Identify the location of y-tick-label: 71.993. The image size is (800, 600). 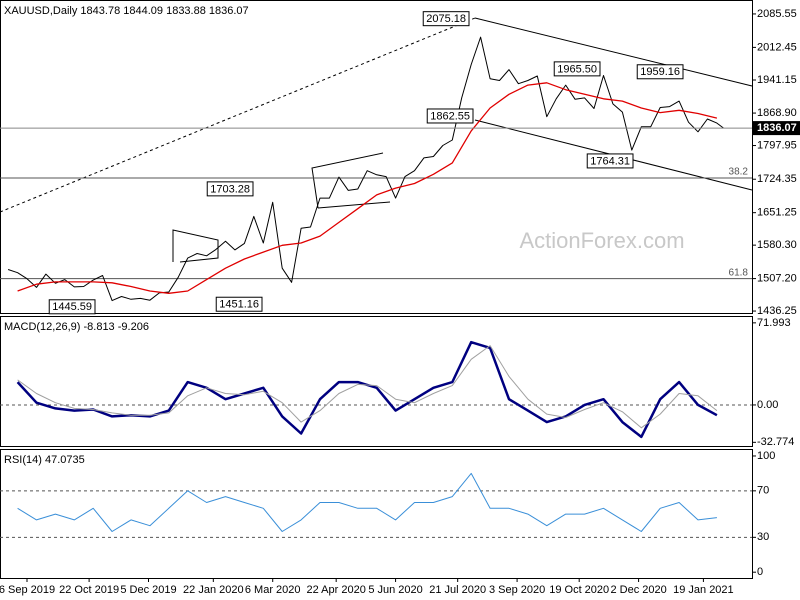
(774, 323).